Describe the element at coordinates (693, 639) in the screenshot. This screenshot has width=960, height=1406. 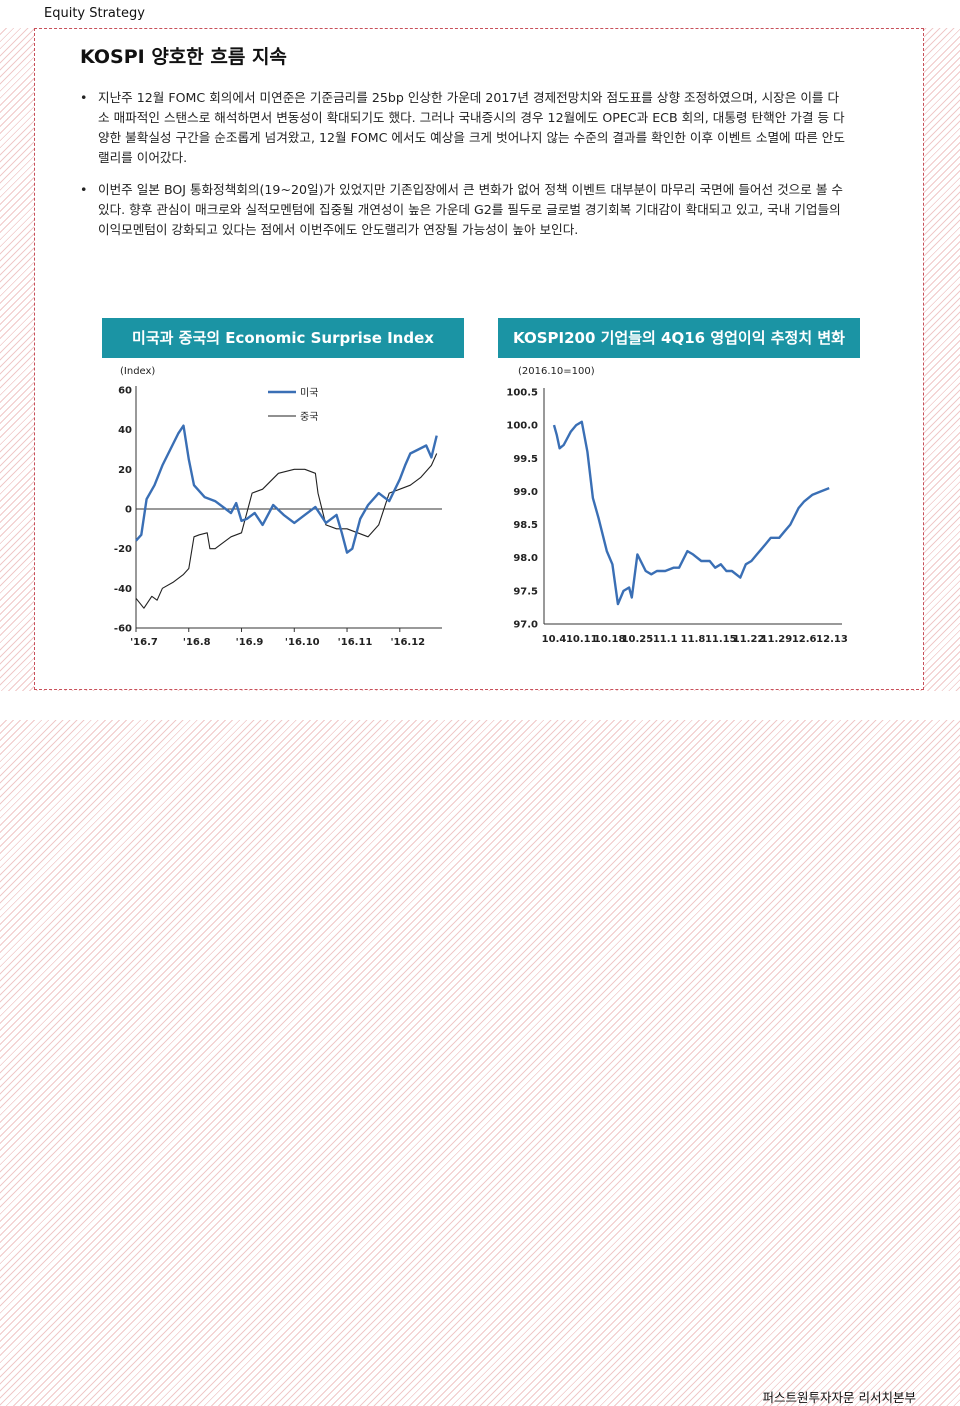
I see `x-tick-label: 11.8` at that location.